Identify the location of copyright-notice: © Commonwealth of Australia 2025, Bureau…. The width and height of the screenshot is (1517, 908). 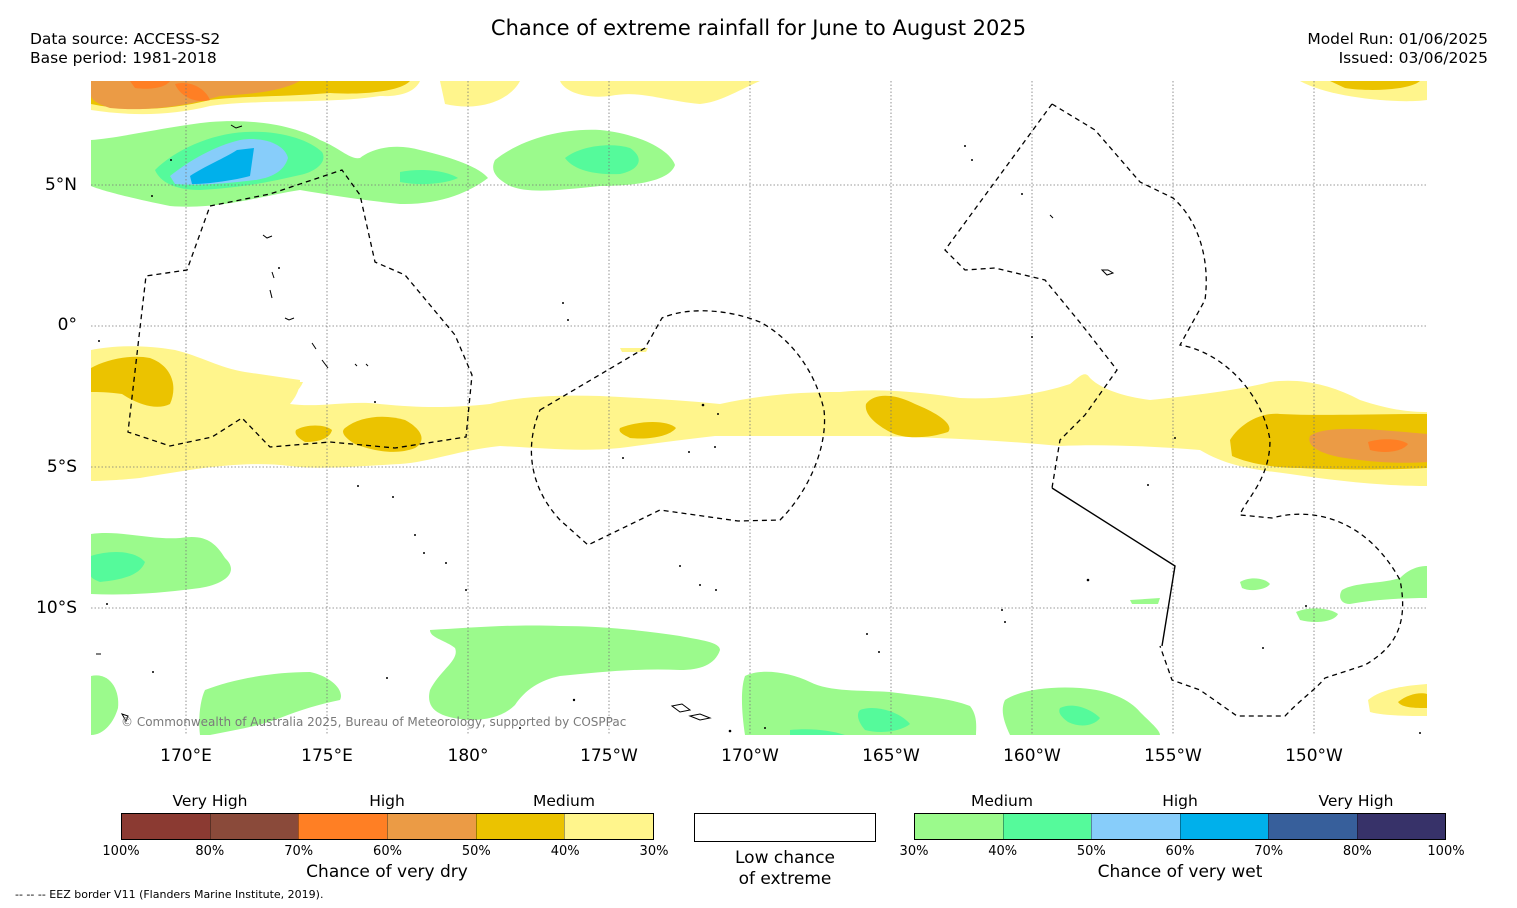
(374, 722).